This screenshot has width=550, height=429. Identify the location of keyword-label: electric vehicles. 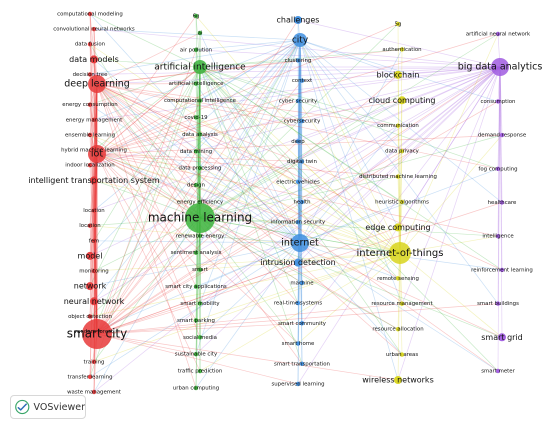
(298, 182).